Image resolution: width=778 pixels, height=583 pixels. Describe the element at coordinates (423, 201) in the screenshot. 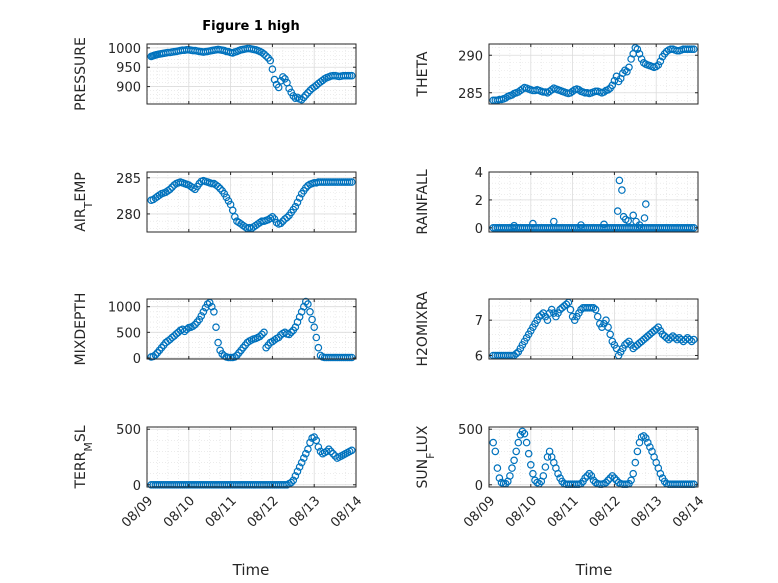

I see `y-axis-label: RAINFALL` at that location.